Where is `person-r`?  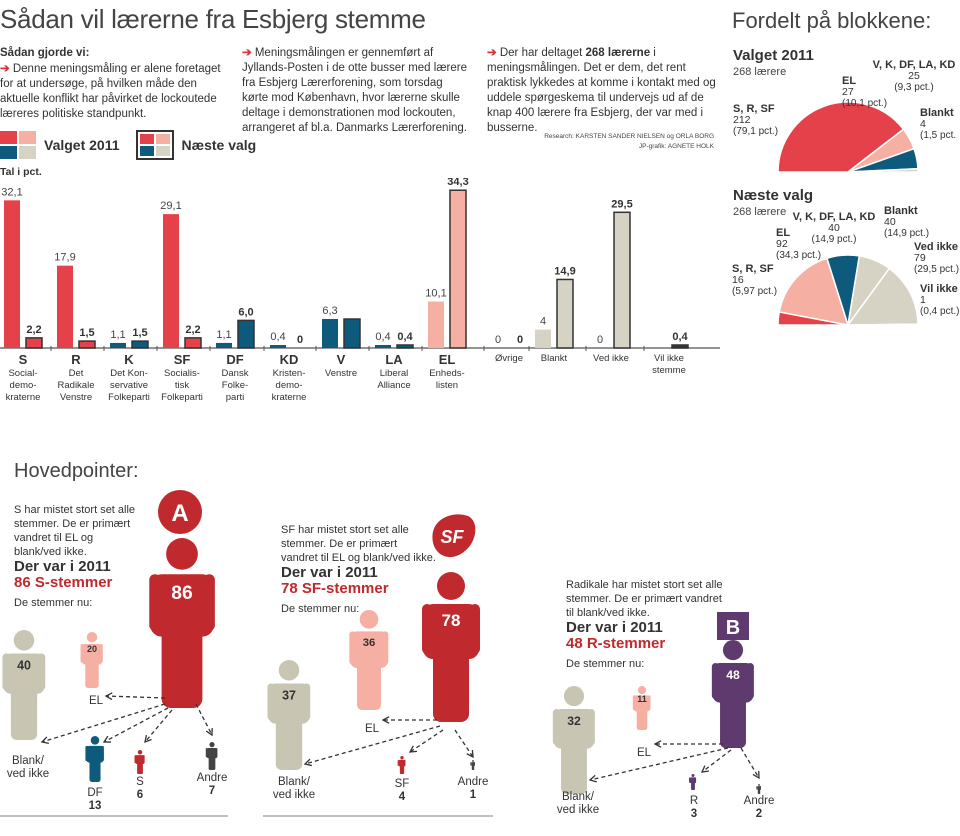
person-r is located at coordinates (693, 782).